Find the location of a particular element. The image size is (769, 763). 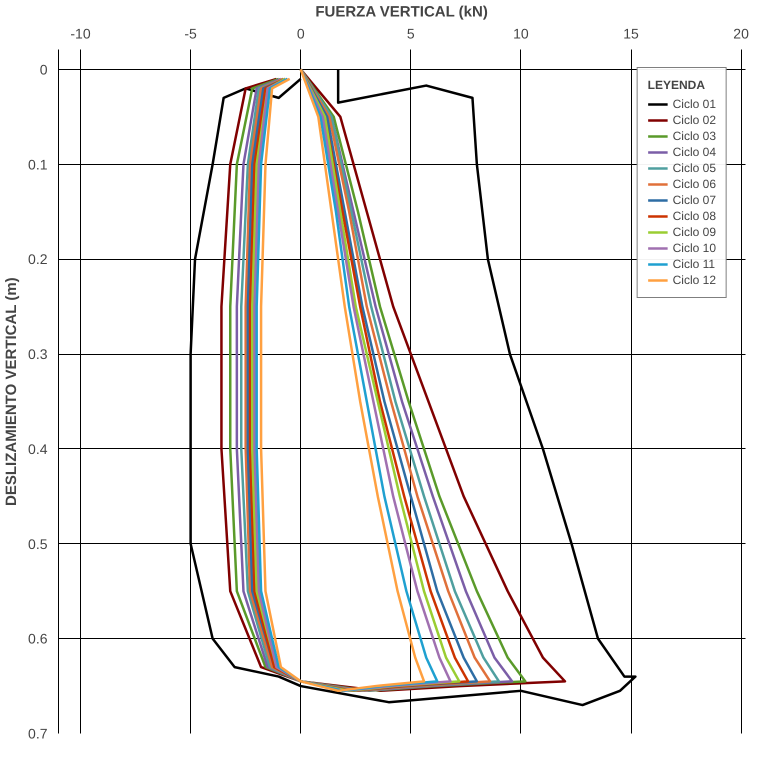

y-tick-label: 0.2 is located at coordinates (38, 259).